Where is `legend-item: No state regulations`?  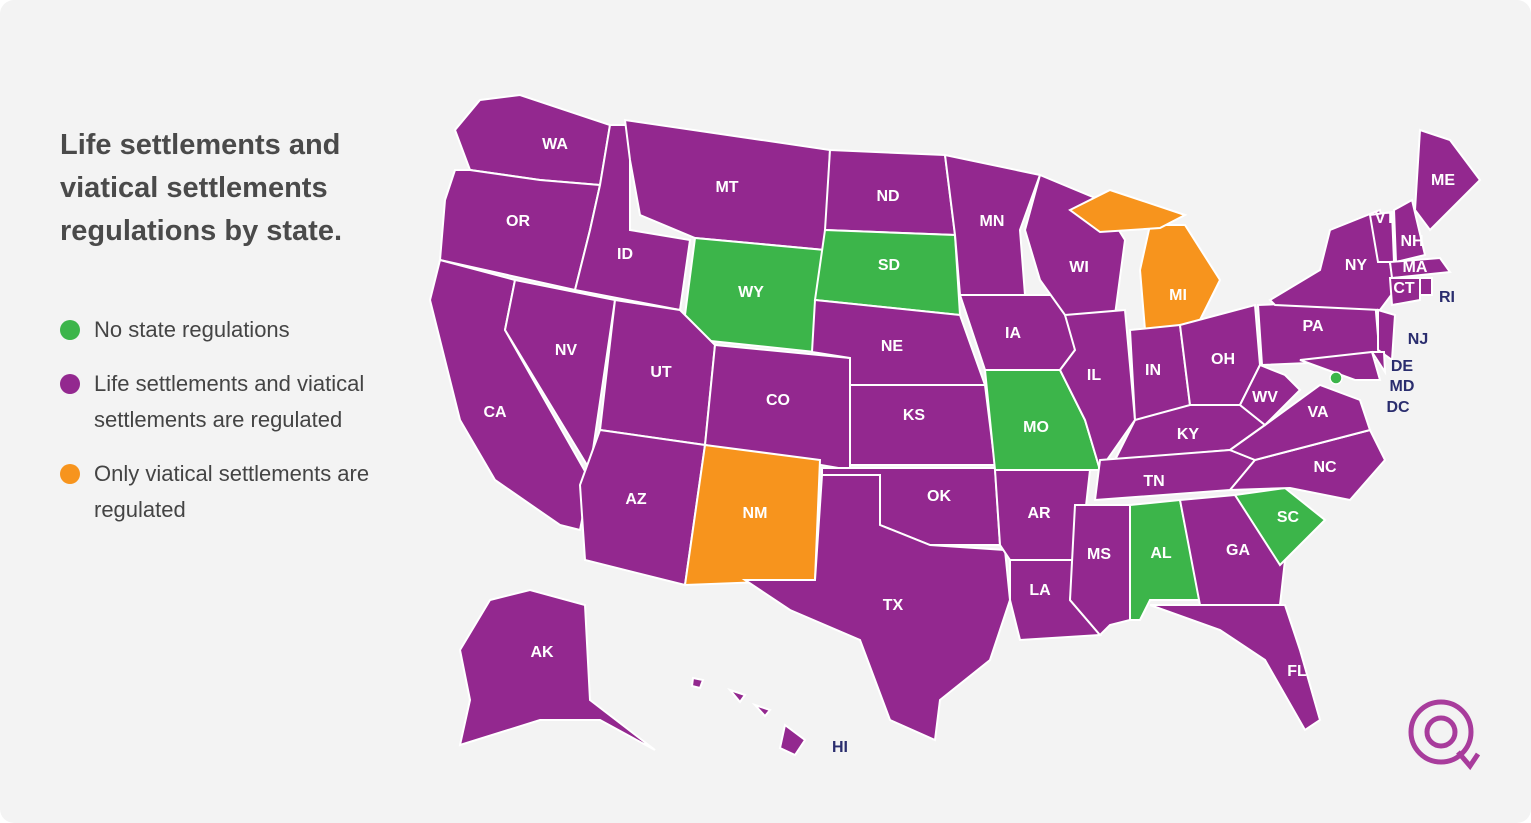 legend-item: No state regulations is located at coordinates (240, 330).